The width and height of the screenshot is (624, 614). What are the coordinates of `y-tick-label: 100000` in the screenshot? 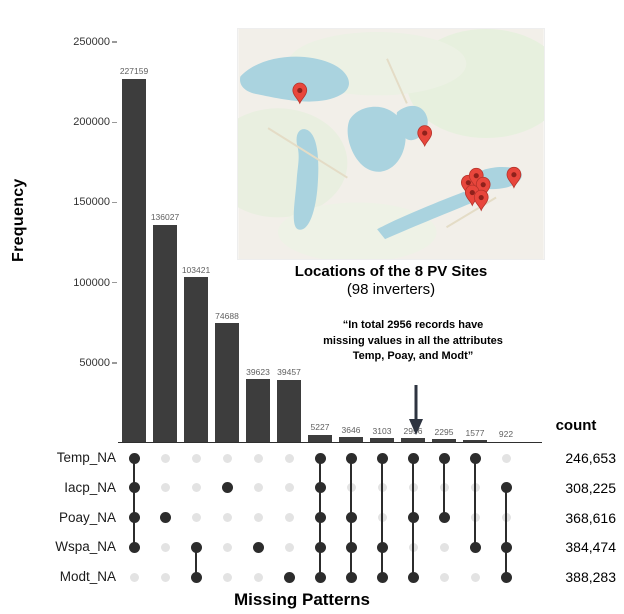 It's located at (91, 282).